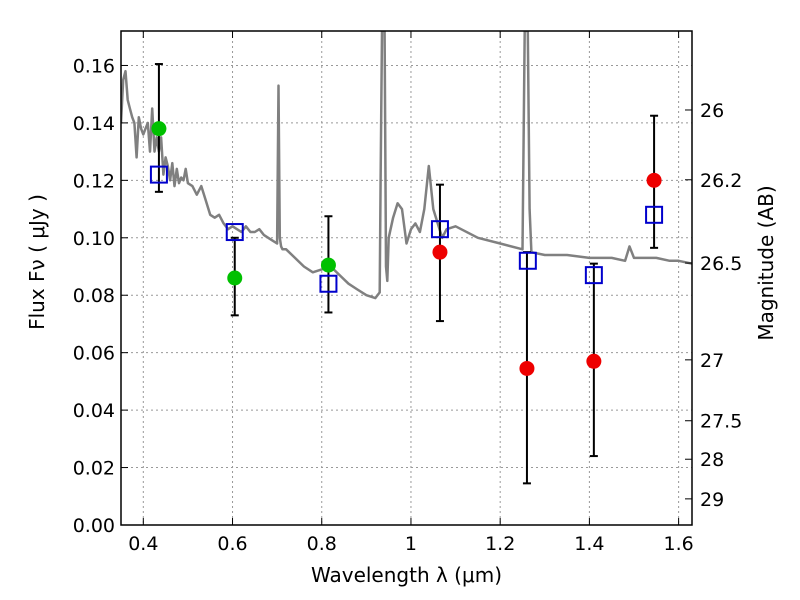  What do you see at coordinates (766, 262) in the screenshot?
I see `y2-axis-title: Magnitude (AB)` at bounding box center [766, 262].